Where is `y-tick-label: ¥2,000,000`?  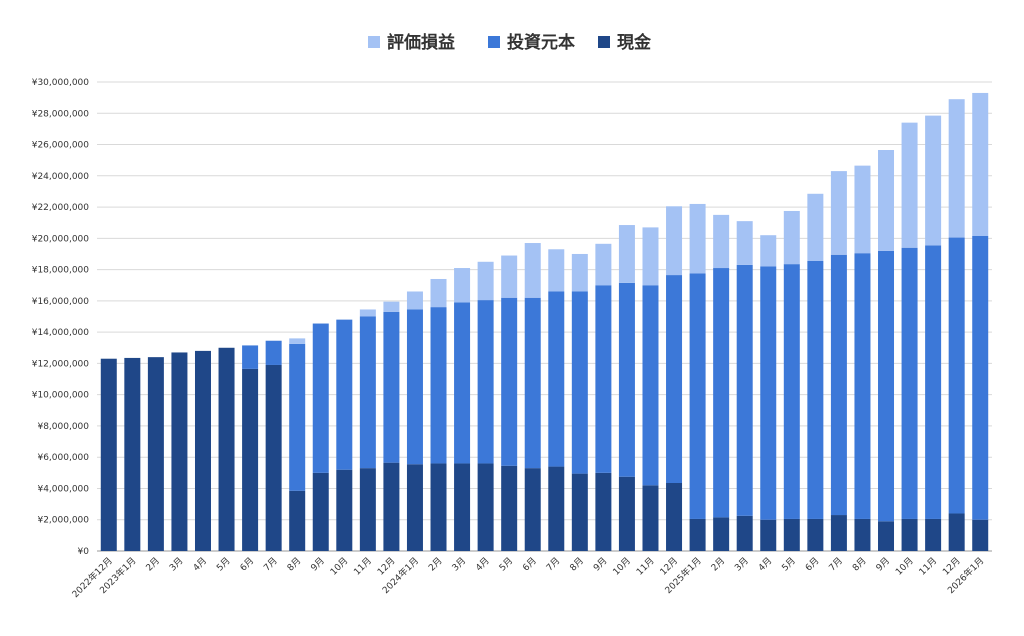 y-tick-label: ¥2,000,000 is located at coordinates (63, 521).